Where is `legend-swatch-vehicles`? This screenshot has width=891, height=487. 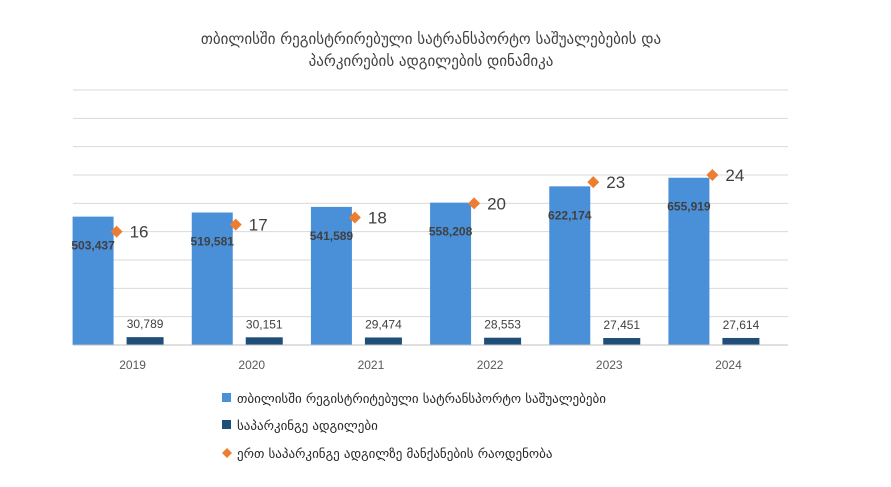
legend-swatch-vehicles is located at coordinates (226, 397).